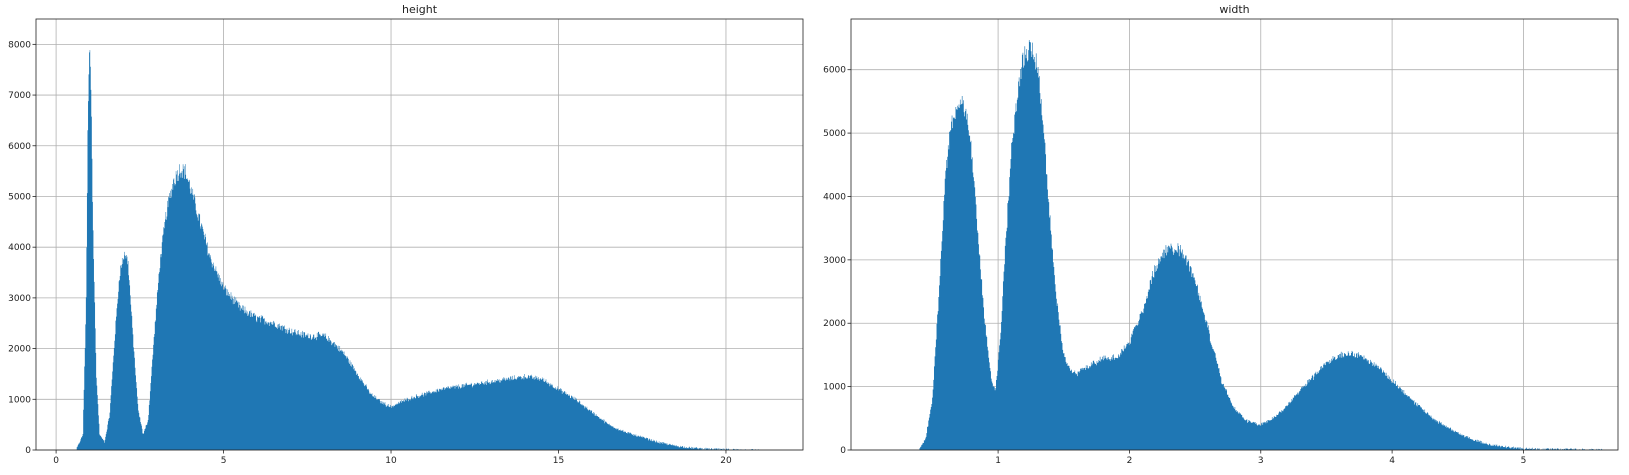 The image size is (1629, 475). Describe the element at coordinates (1261, 461) in the screenshot. I see `x-tick-label: 3` at that location.